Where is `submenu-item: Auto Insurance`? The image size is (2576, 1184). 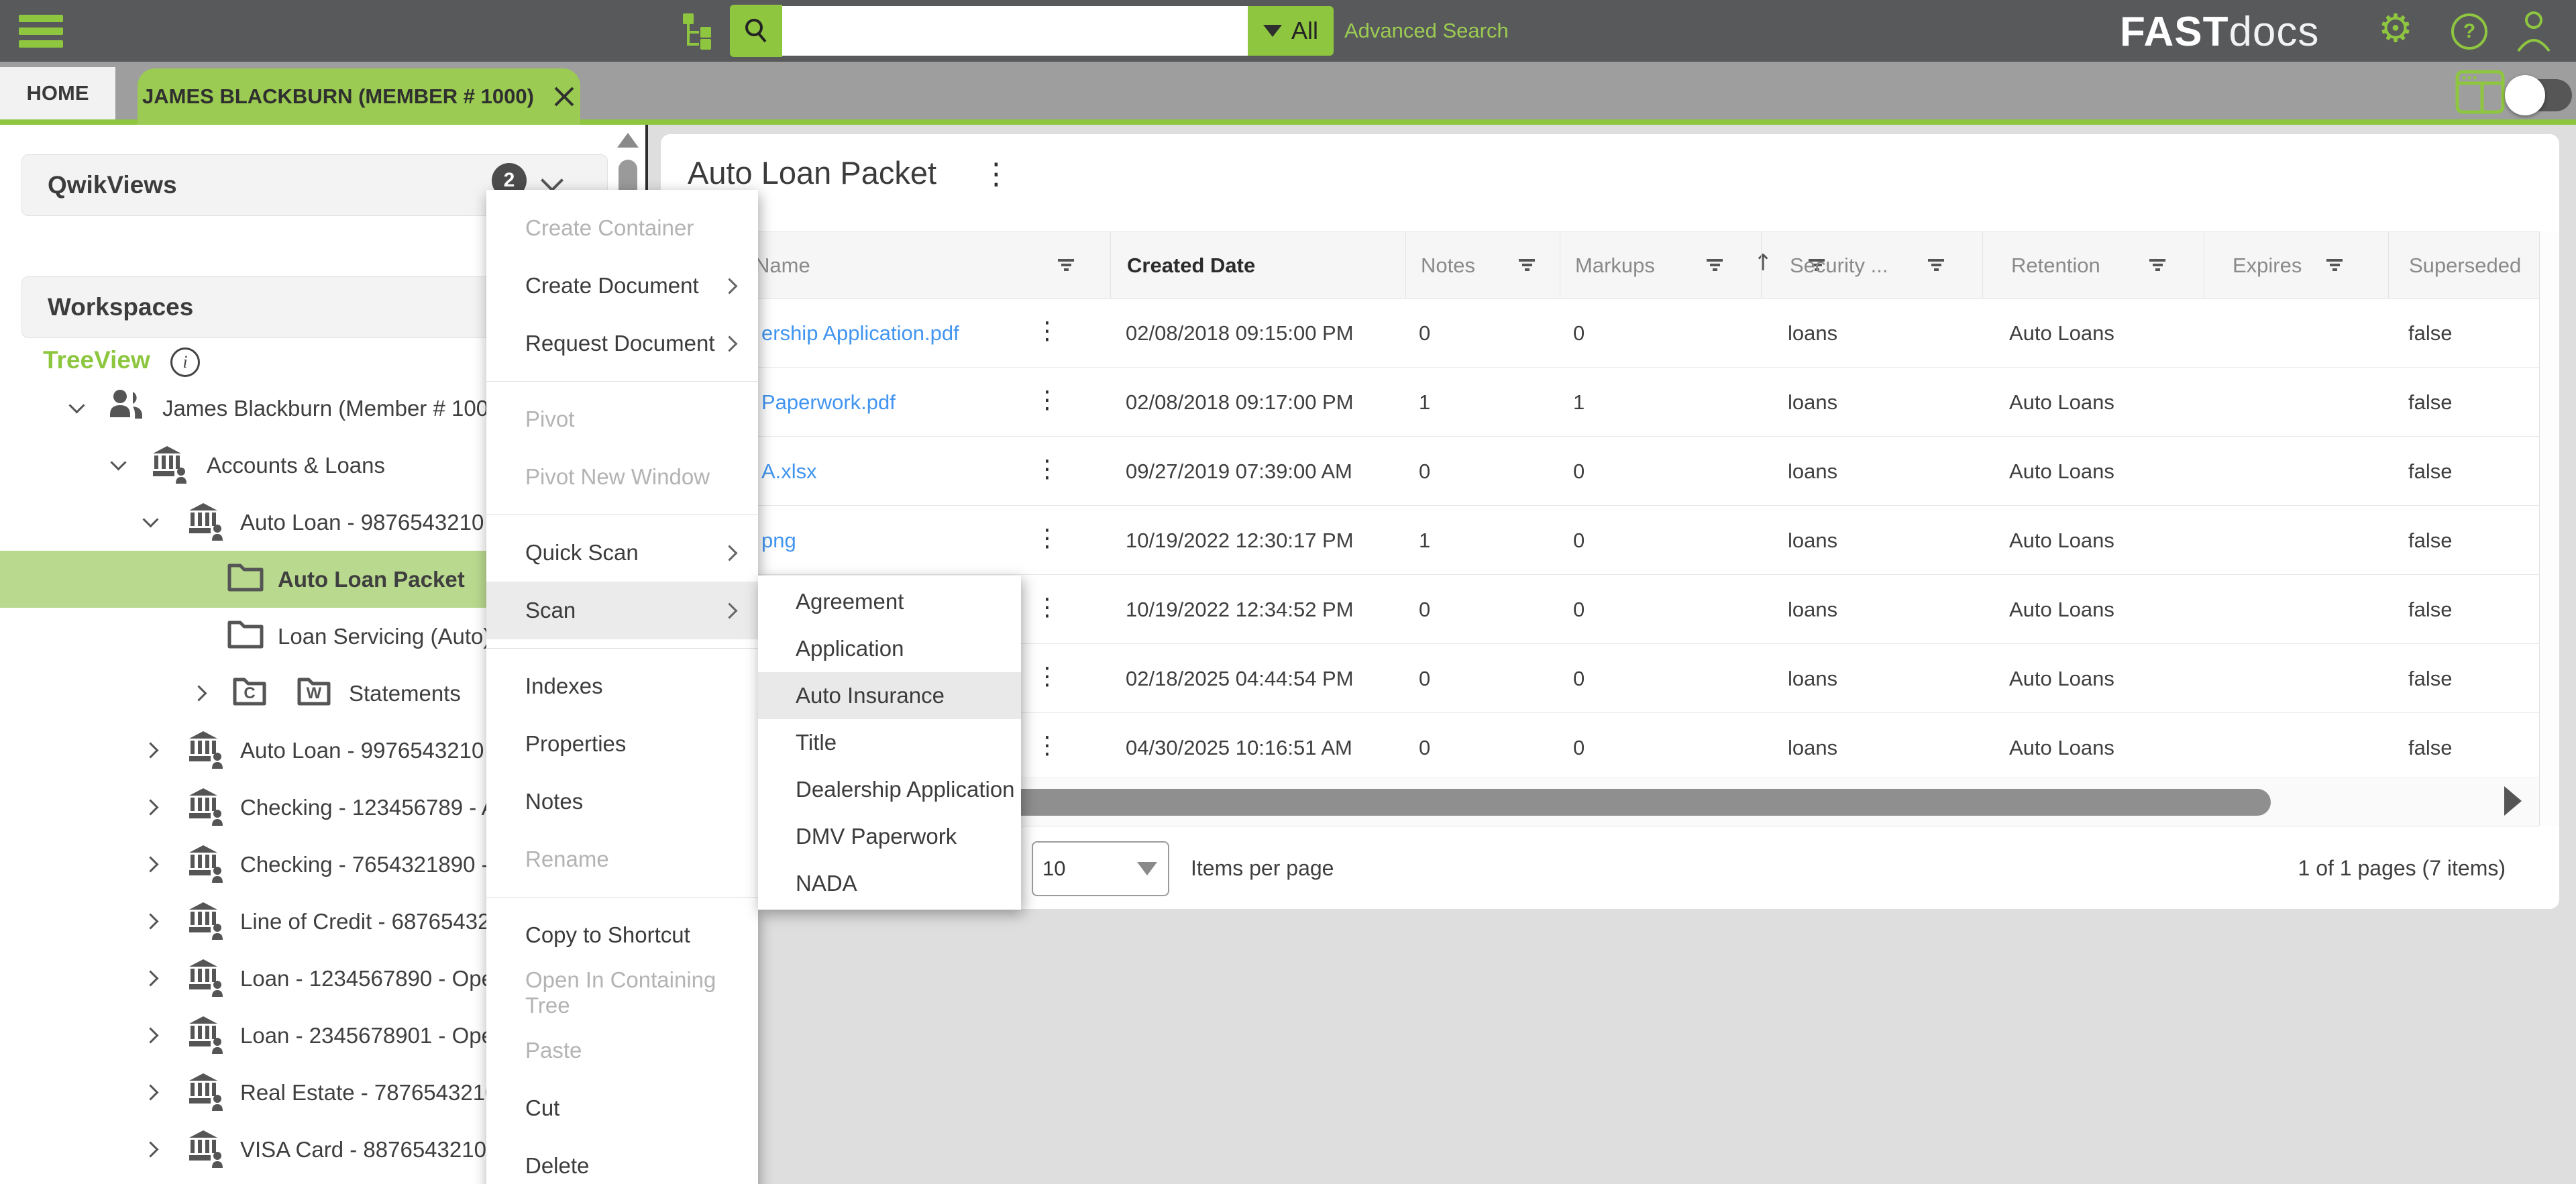 submenu-item: Auto Insurance is located at coordinates (889, 695).